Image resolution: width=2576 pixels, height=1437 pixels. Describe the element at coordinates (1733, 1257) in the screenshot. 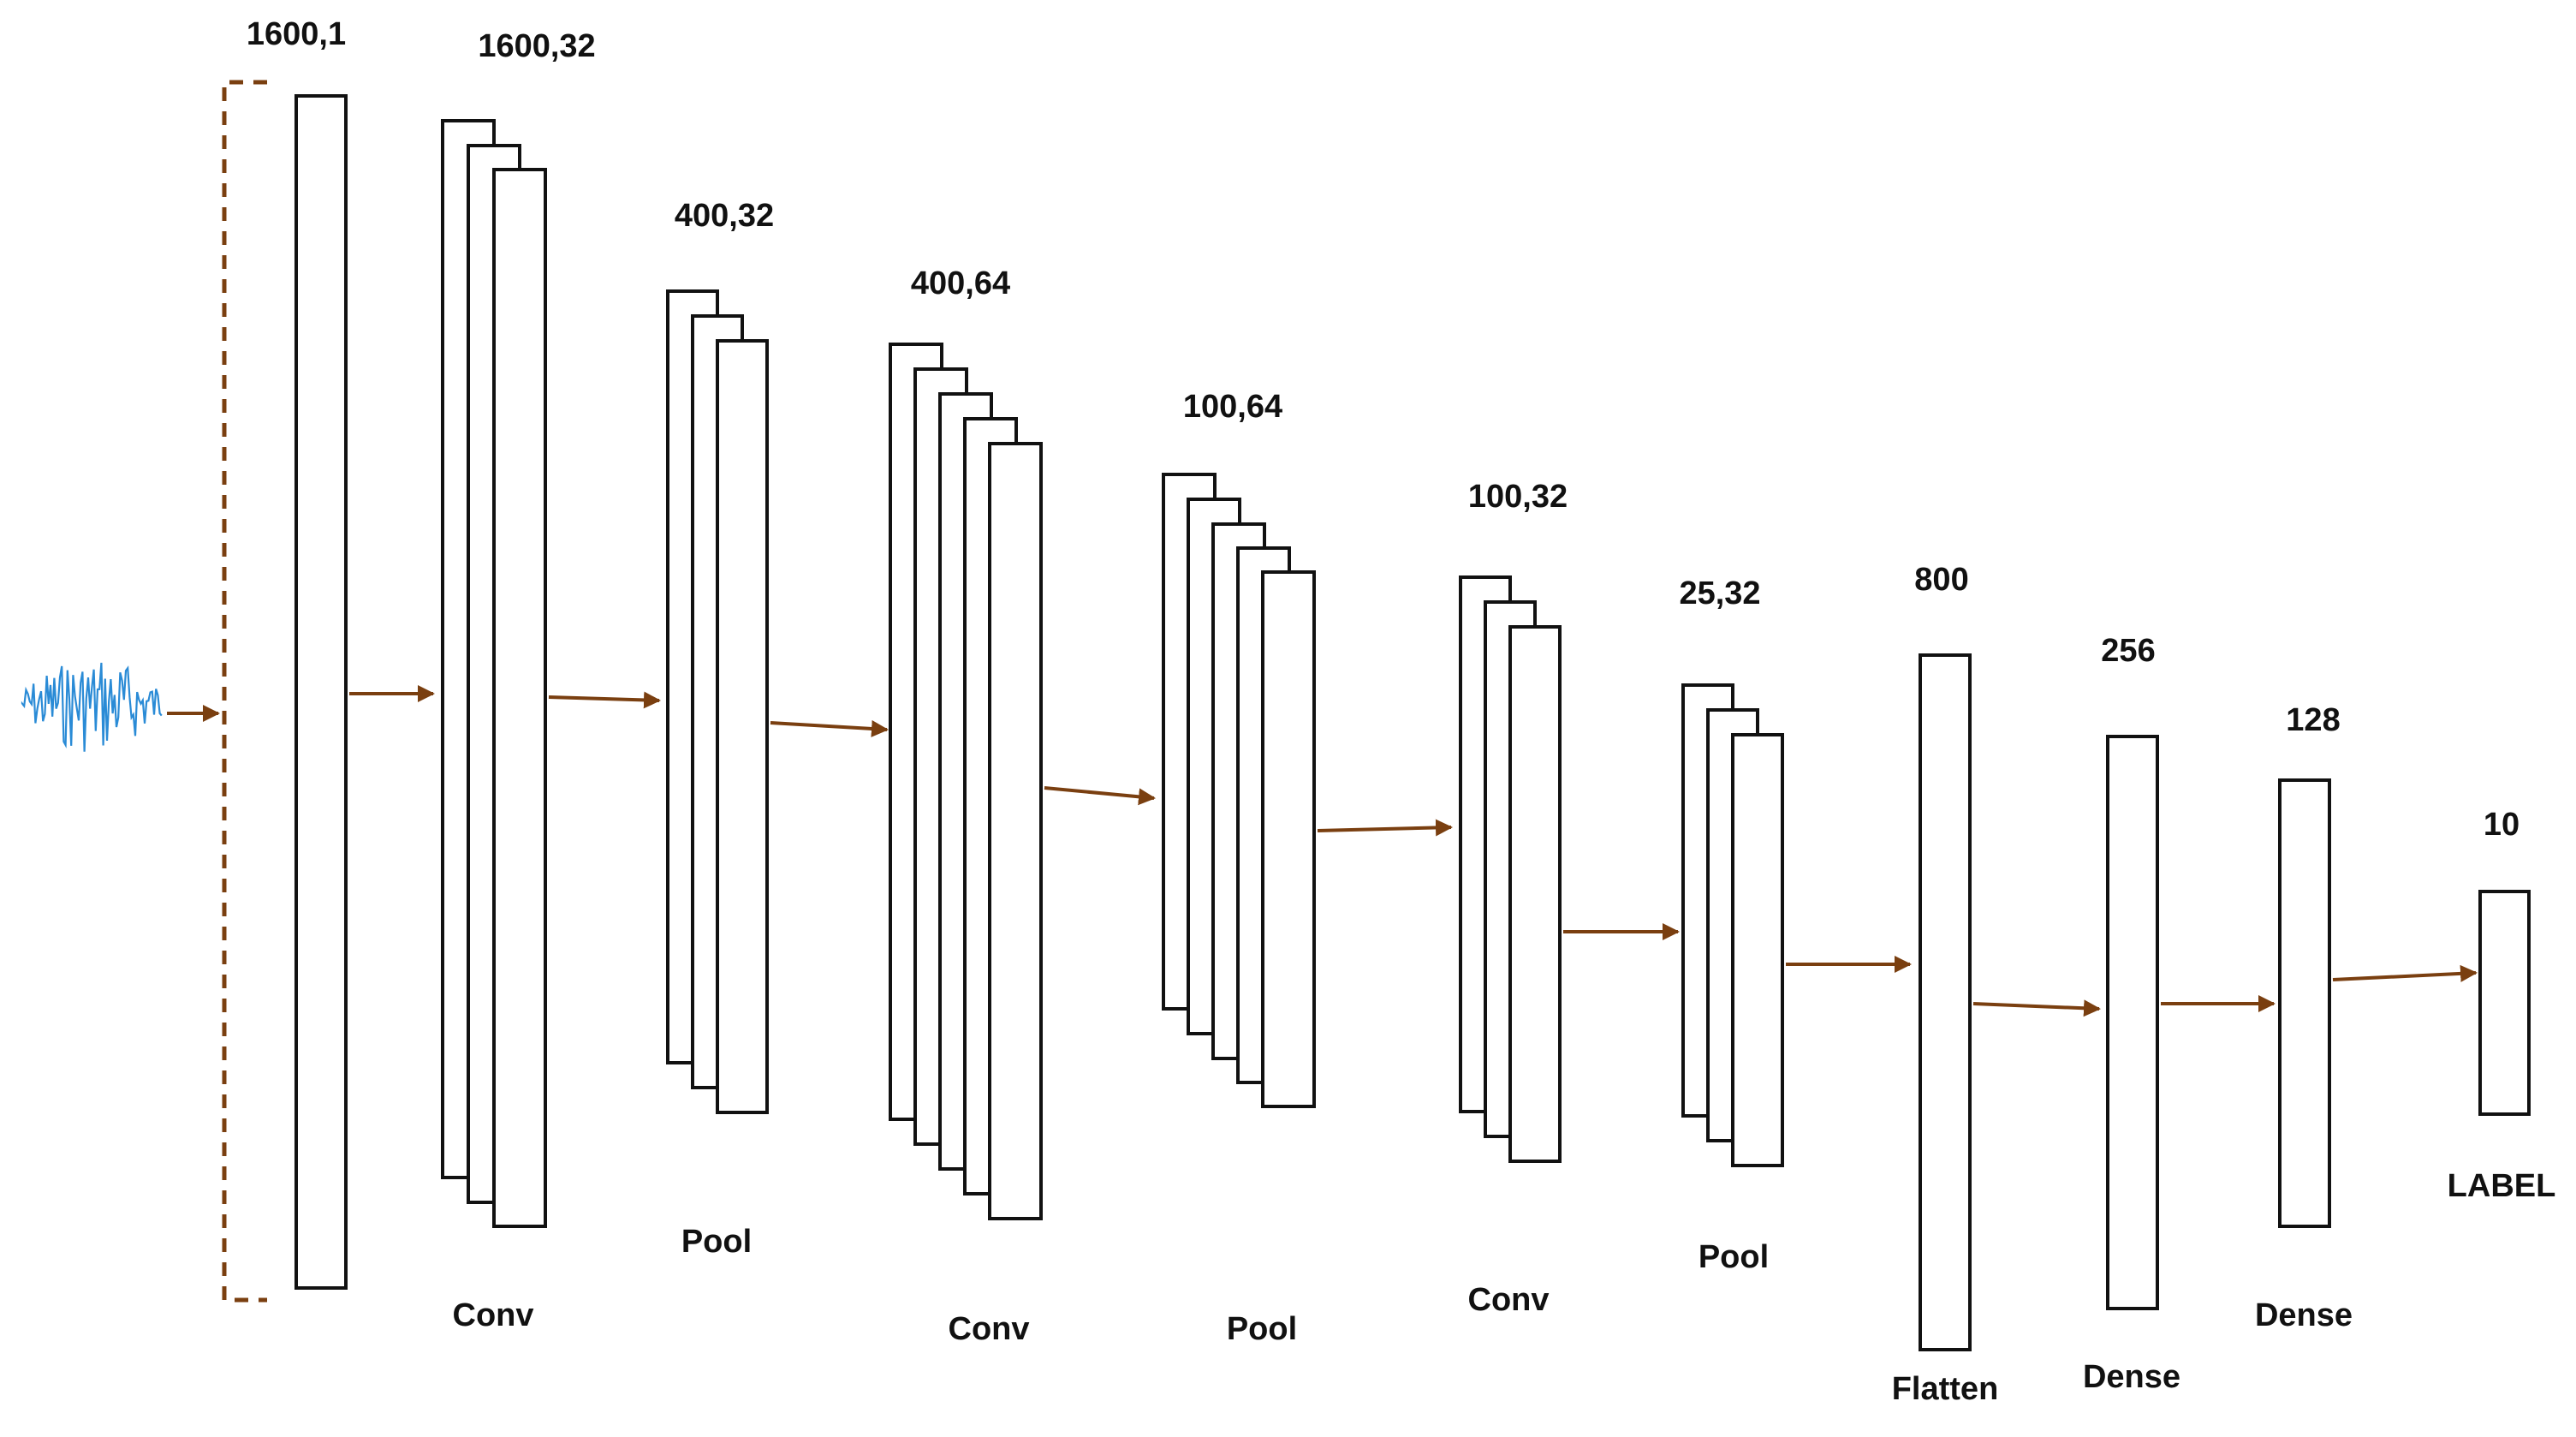

I see `layer-pool-3-type-label: Pool` at that location.